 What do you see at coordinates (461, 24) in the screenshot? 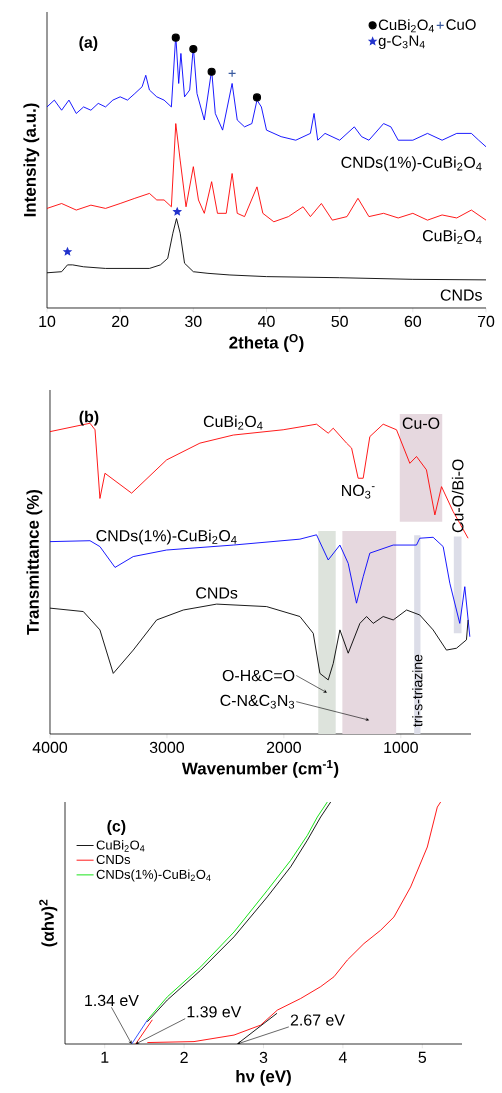
I see `legend-label: CuO` at bounding box center [461, 24].